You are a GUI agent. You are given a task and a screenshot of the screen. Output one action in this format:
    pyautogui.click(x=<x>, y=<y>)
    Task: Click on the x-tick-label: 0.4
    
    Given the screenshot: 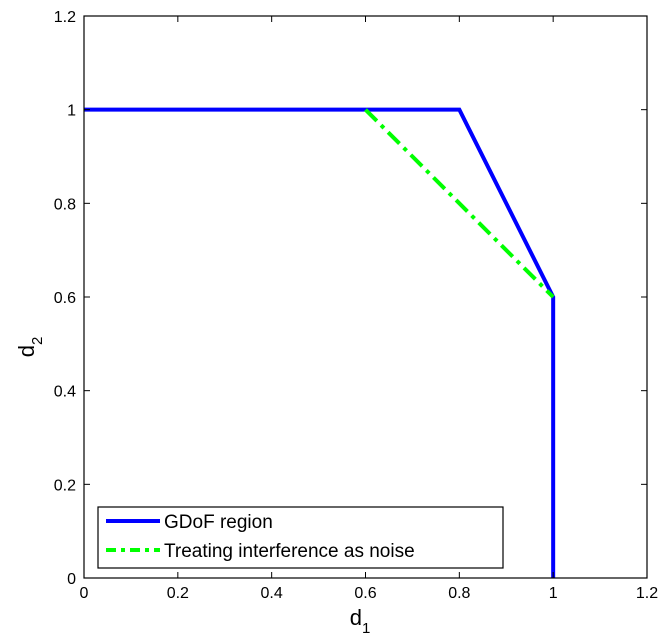 What is the action you would take?
    pyautogui.click(x=272, y=593)
    